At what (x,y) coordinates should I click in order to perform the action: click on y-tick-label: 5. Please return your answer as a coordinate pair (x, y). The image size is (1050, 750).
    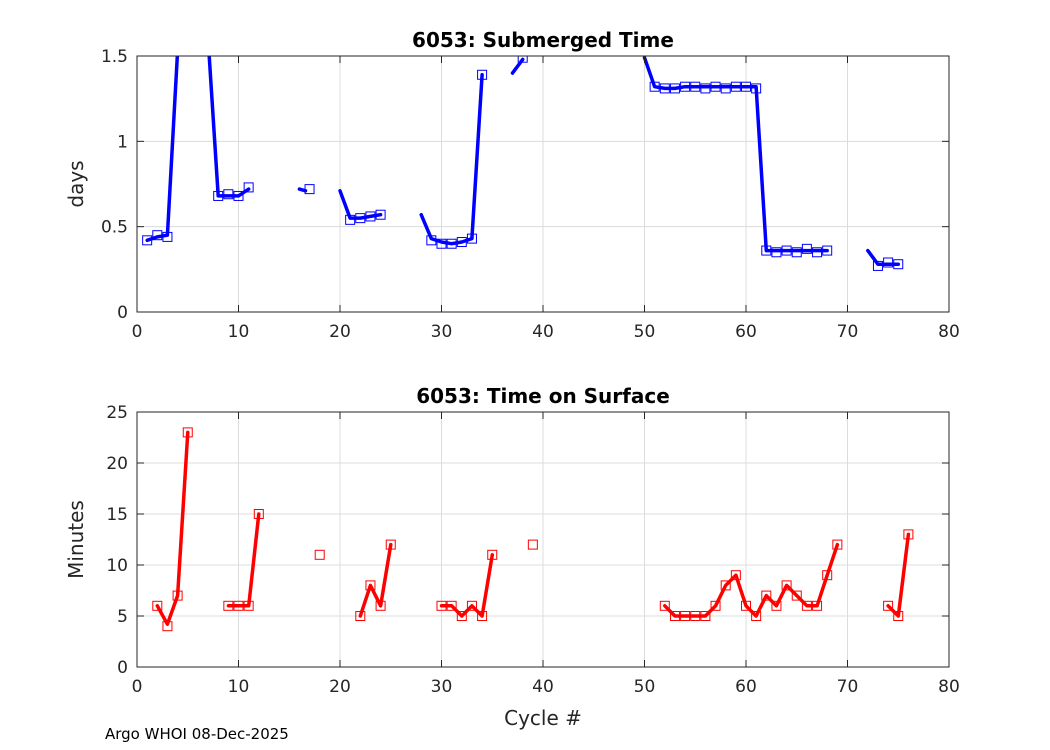
    Looking at the image, I should click on (122, 617).